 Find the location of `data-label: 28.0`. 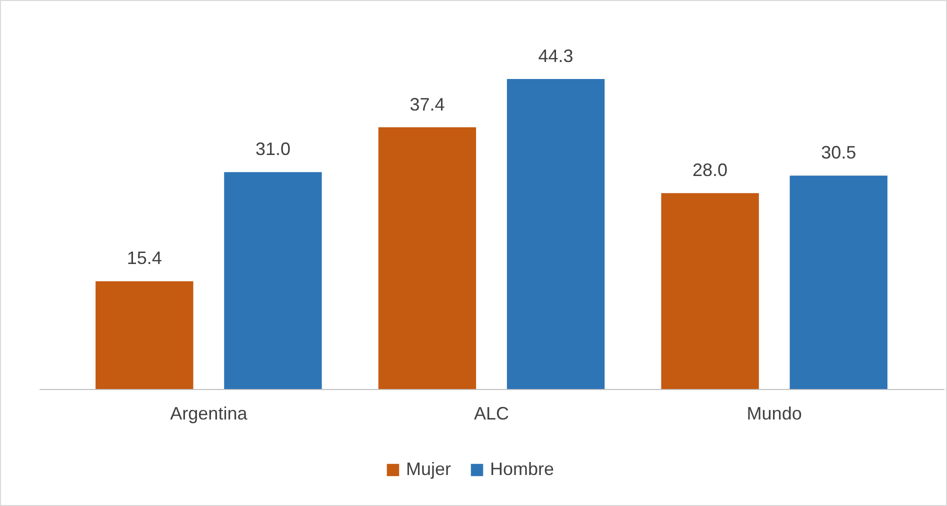

data-label: 28.0 is located at coordinates (710, 170).